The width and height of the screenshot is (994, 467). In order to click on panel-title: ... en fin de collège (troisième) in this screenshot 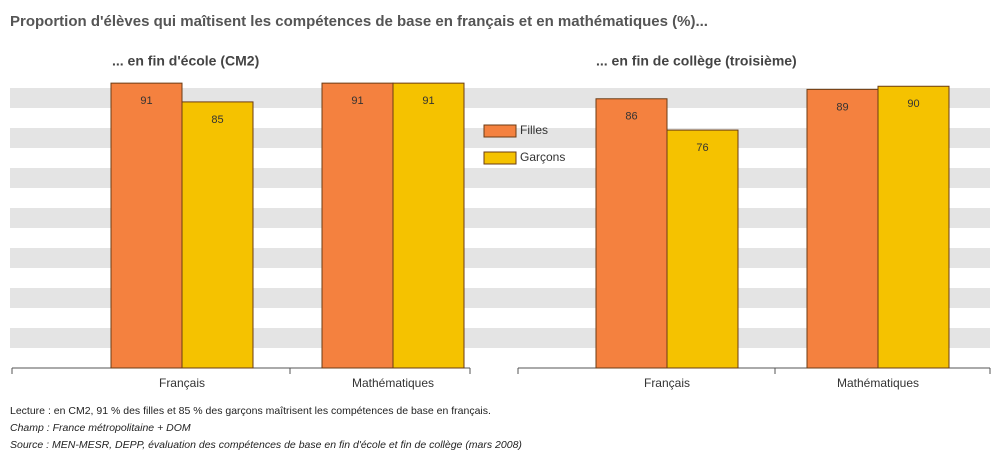, I will do `click(696, 61)`.